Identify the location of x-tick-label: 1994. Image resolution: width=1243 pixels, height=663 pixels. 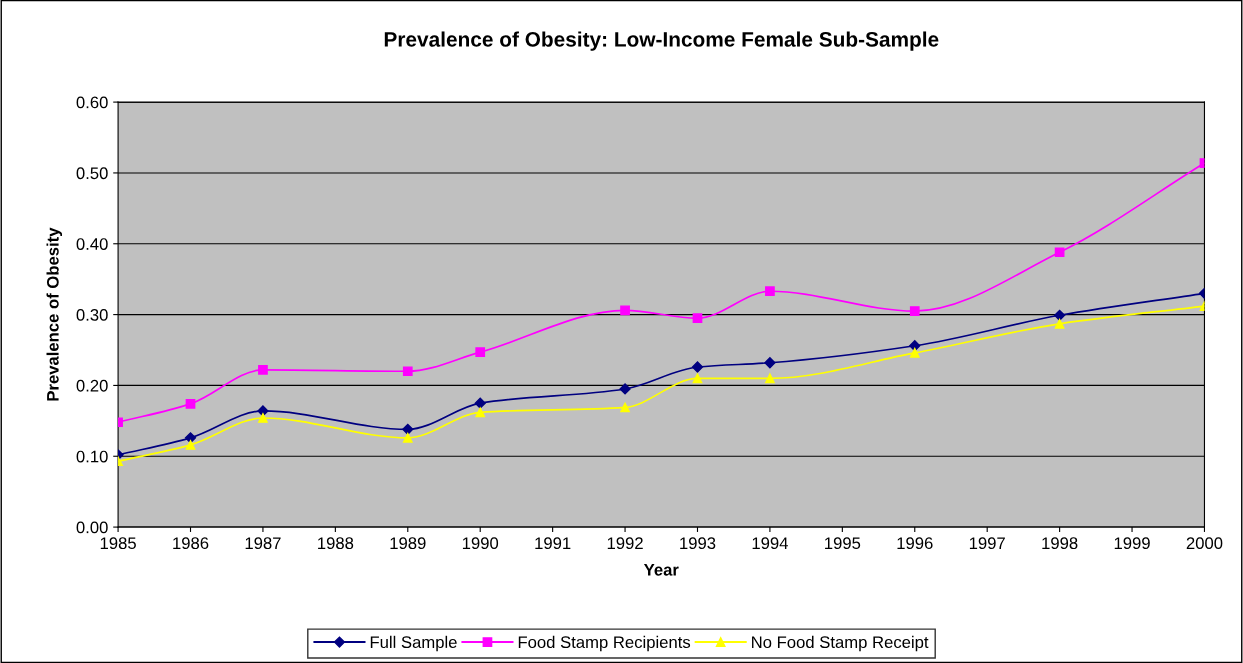
(770, 543).